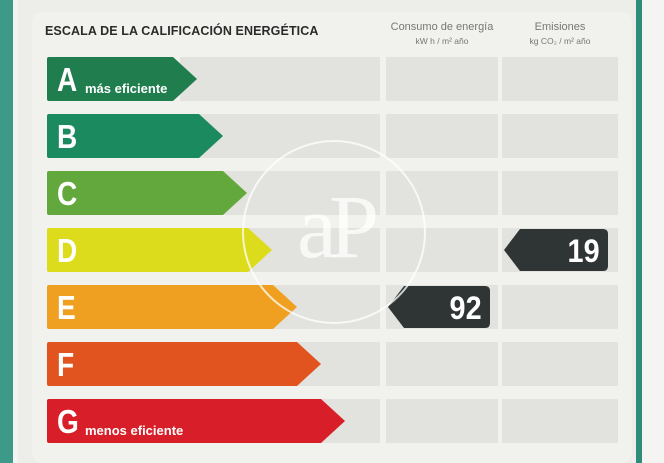  What do you see at coordinates (442, 41) in the screenshot?
I see `consumo-unit: kW h / m² año` at bounding box center [442, 41].